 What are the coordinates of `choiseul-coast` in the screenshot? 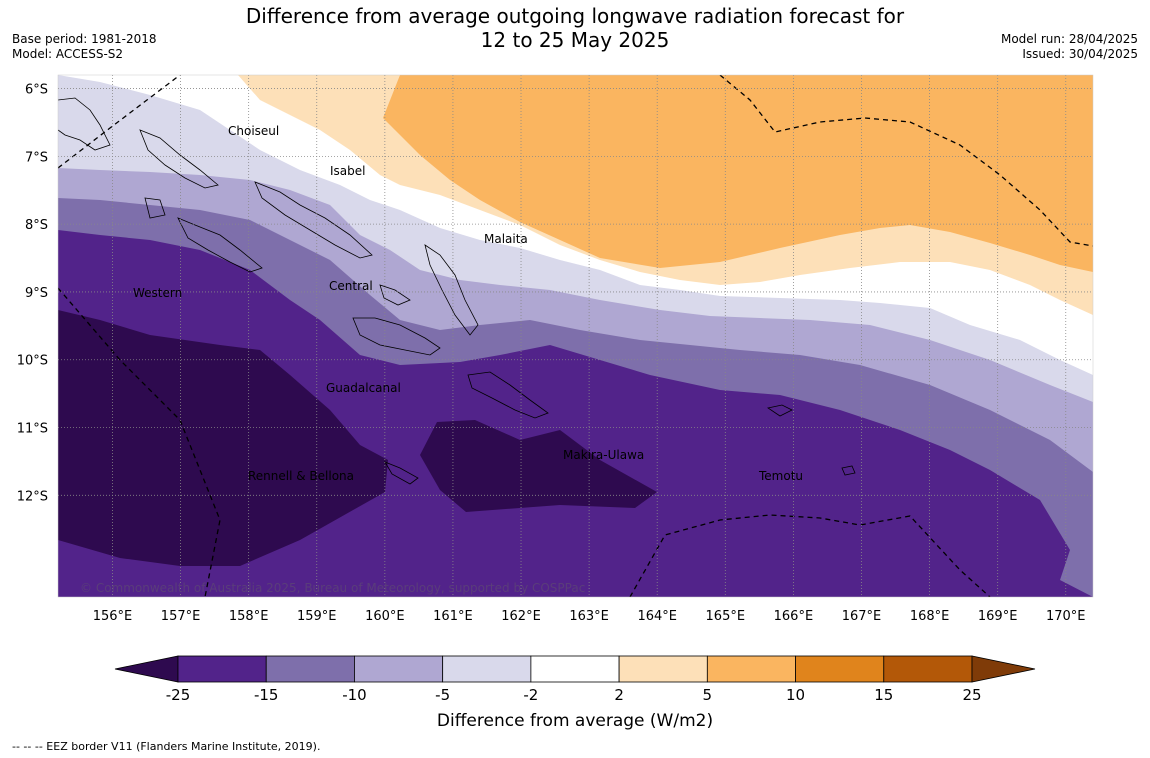 It's located at (179, 159).